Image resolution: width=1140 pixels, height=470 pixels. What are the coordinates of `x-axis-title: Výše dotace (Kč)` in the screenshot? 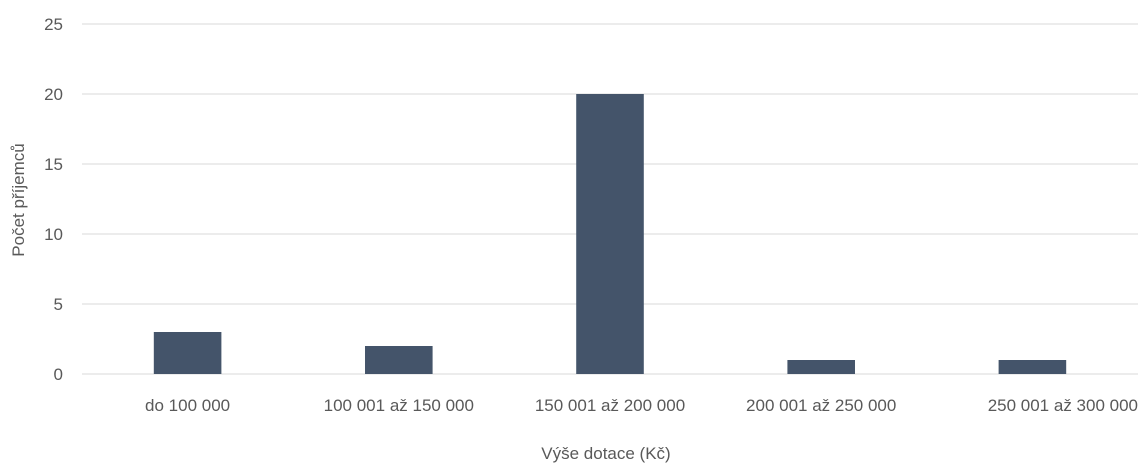 It's located at (605, 453).